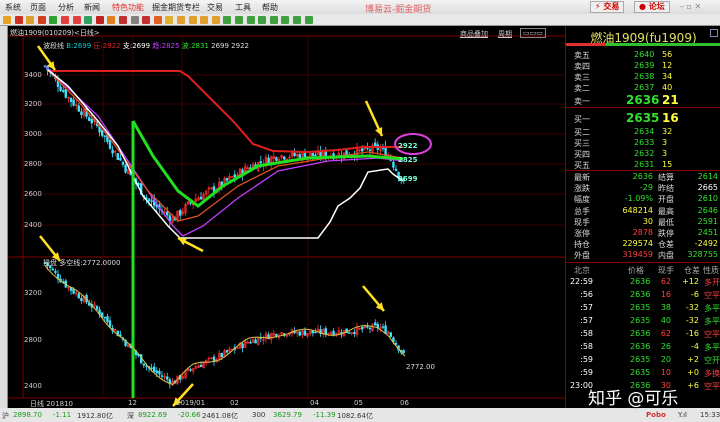 The width and height of the screenshot is (720, 422). I want to click on left-tab-strip, so click(4, 217).